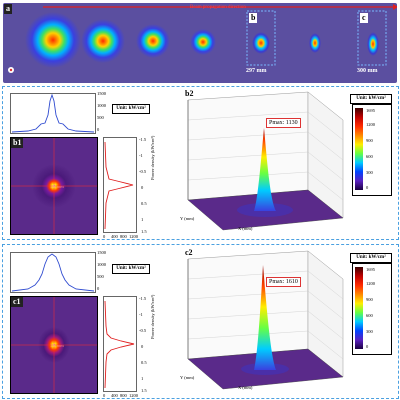 Image resolution: width=400 pixels, height=400 pixels. I want to click on c-vert-ytick-7: 1.5, so click(144, 390).